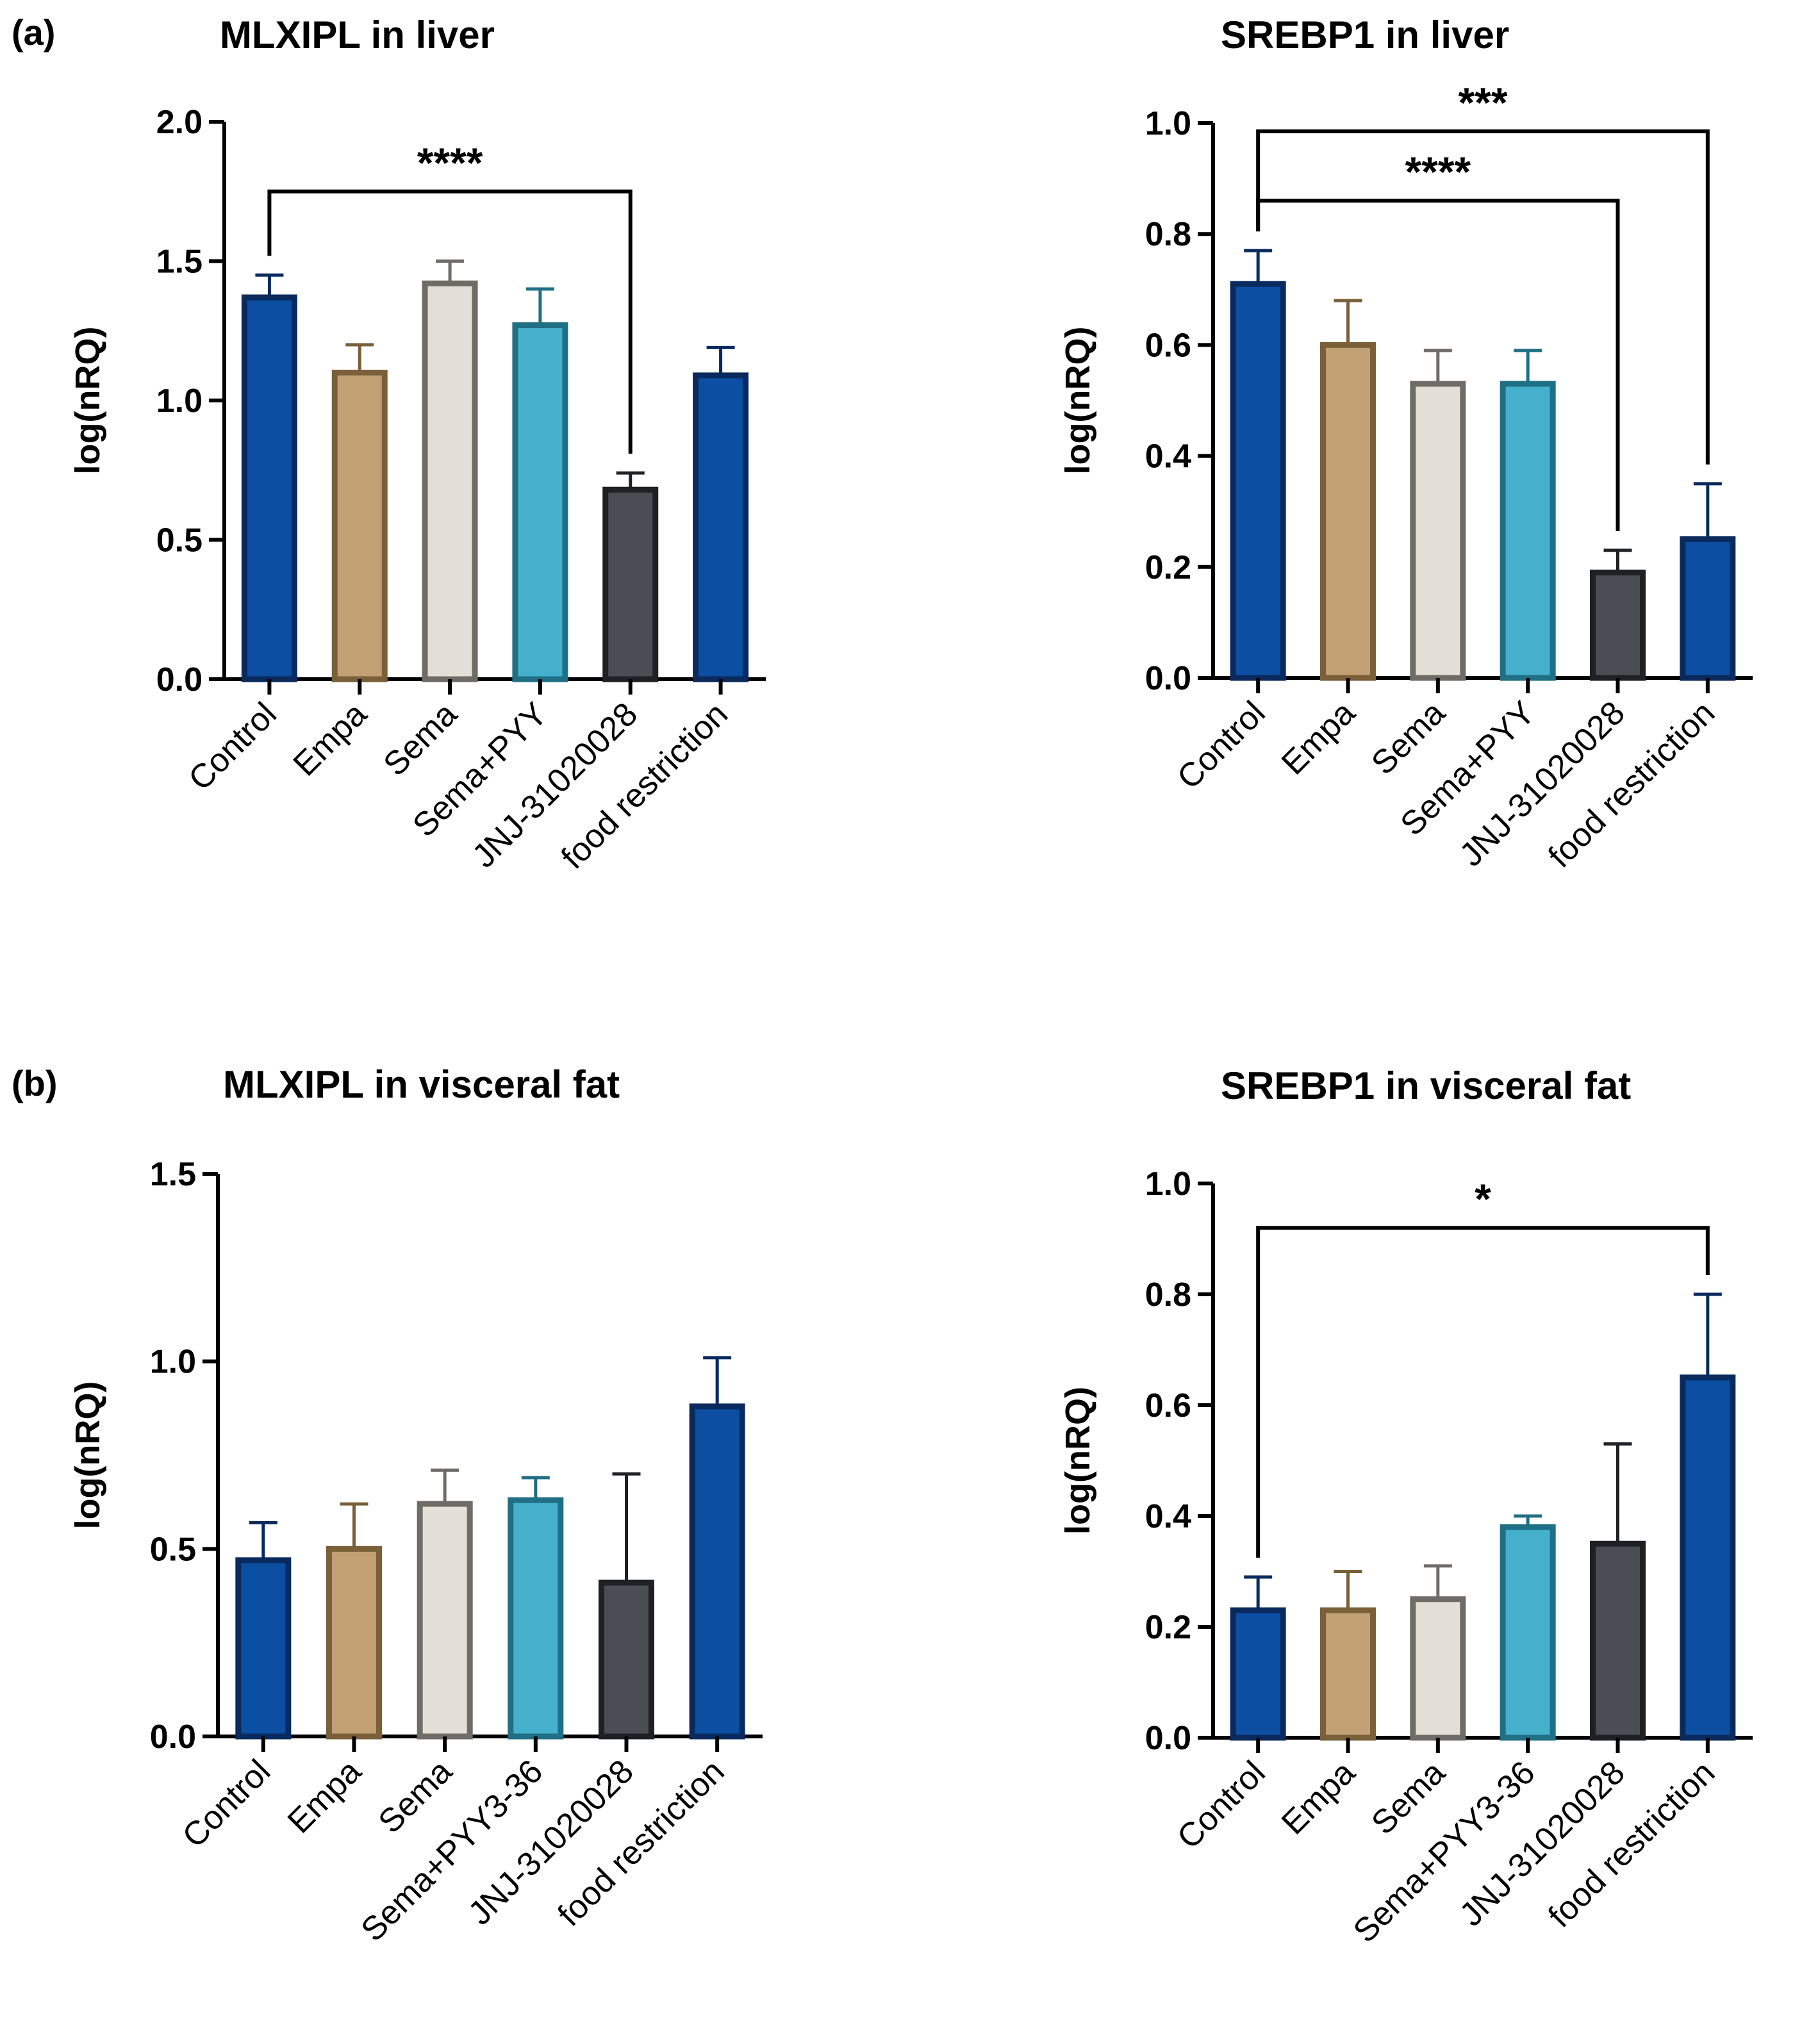 This screenshot has width=1802, height=2044. I want to click on chart-title: SREBP1 in visceral fat, so click(1426, 1085).